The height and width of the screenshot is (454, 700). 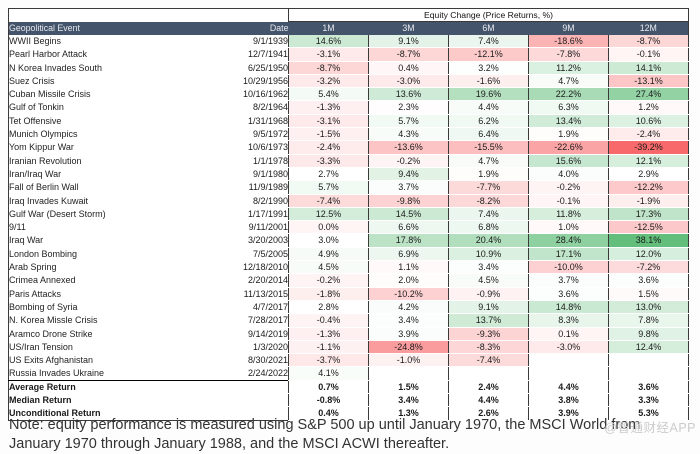 What do you see at coordinates (568, 187) in the screenshot?
I see `value-cell: -0.2%` at bounding box center [568, 187].